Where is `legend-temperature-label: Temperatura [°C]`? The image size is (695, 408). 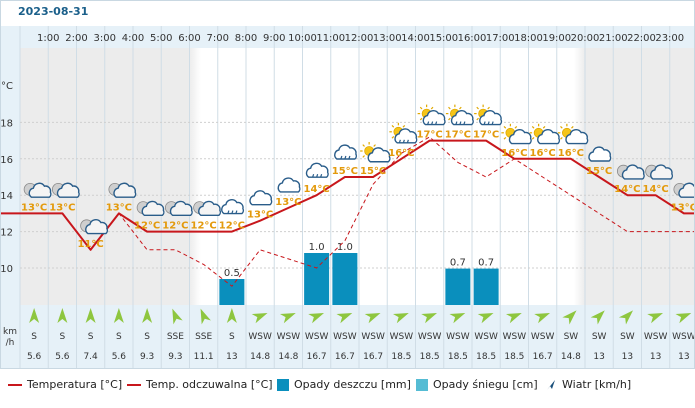 legend-temperature-label: Temperatura [°C] is located at coordinates (75, 384).